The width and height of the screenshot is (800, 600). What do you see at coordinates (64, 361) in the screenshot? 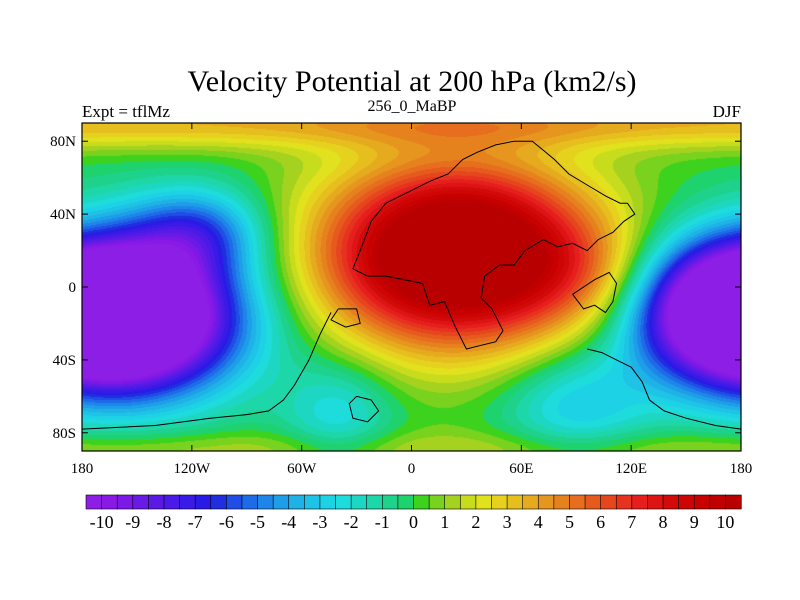
I see `y-tick-label: 40S` at bounding box center [64, 361].